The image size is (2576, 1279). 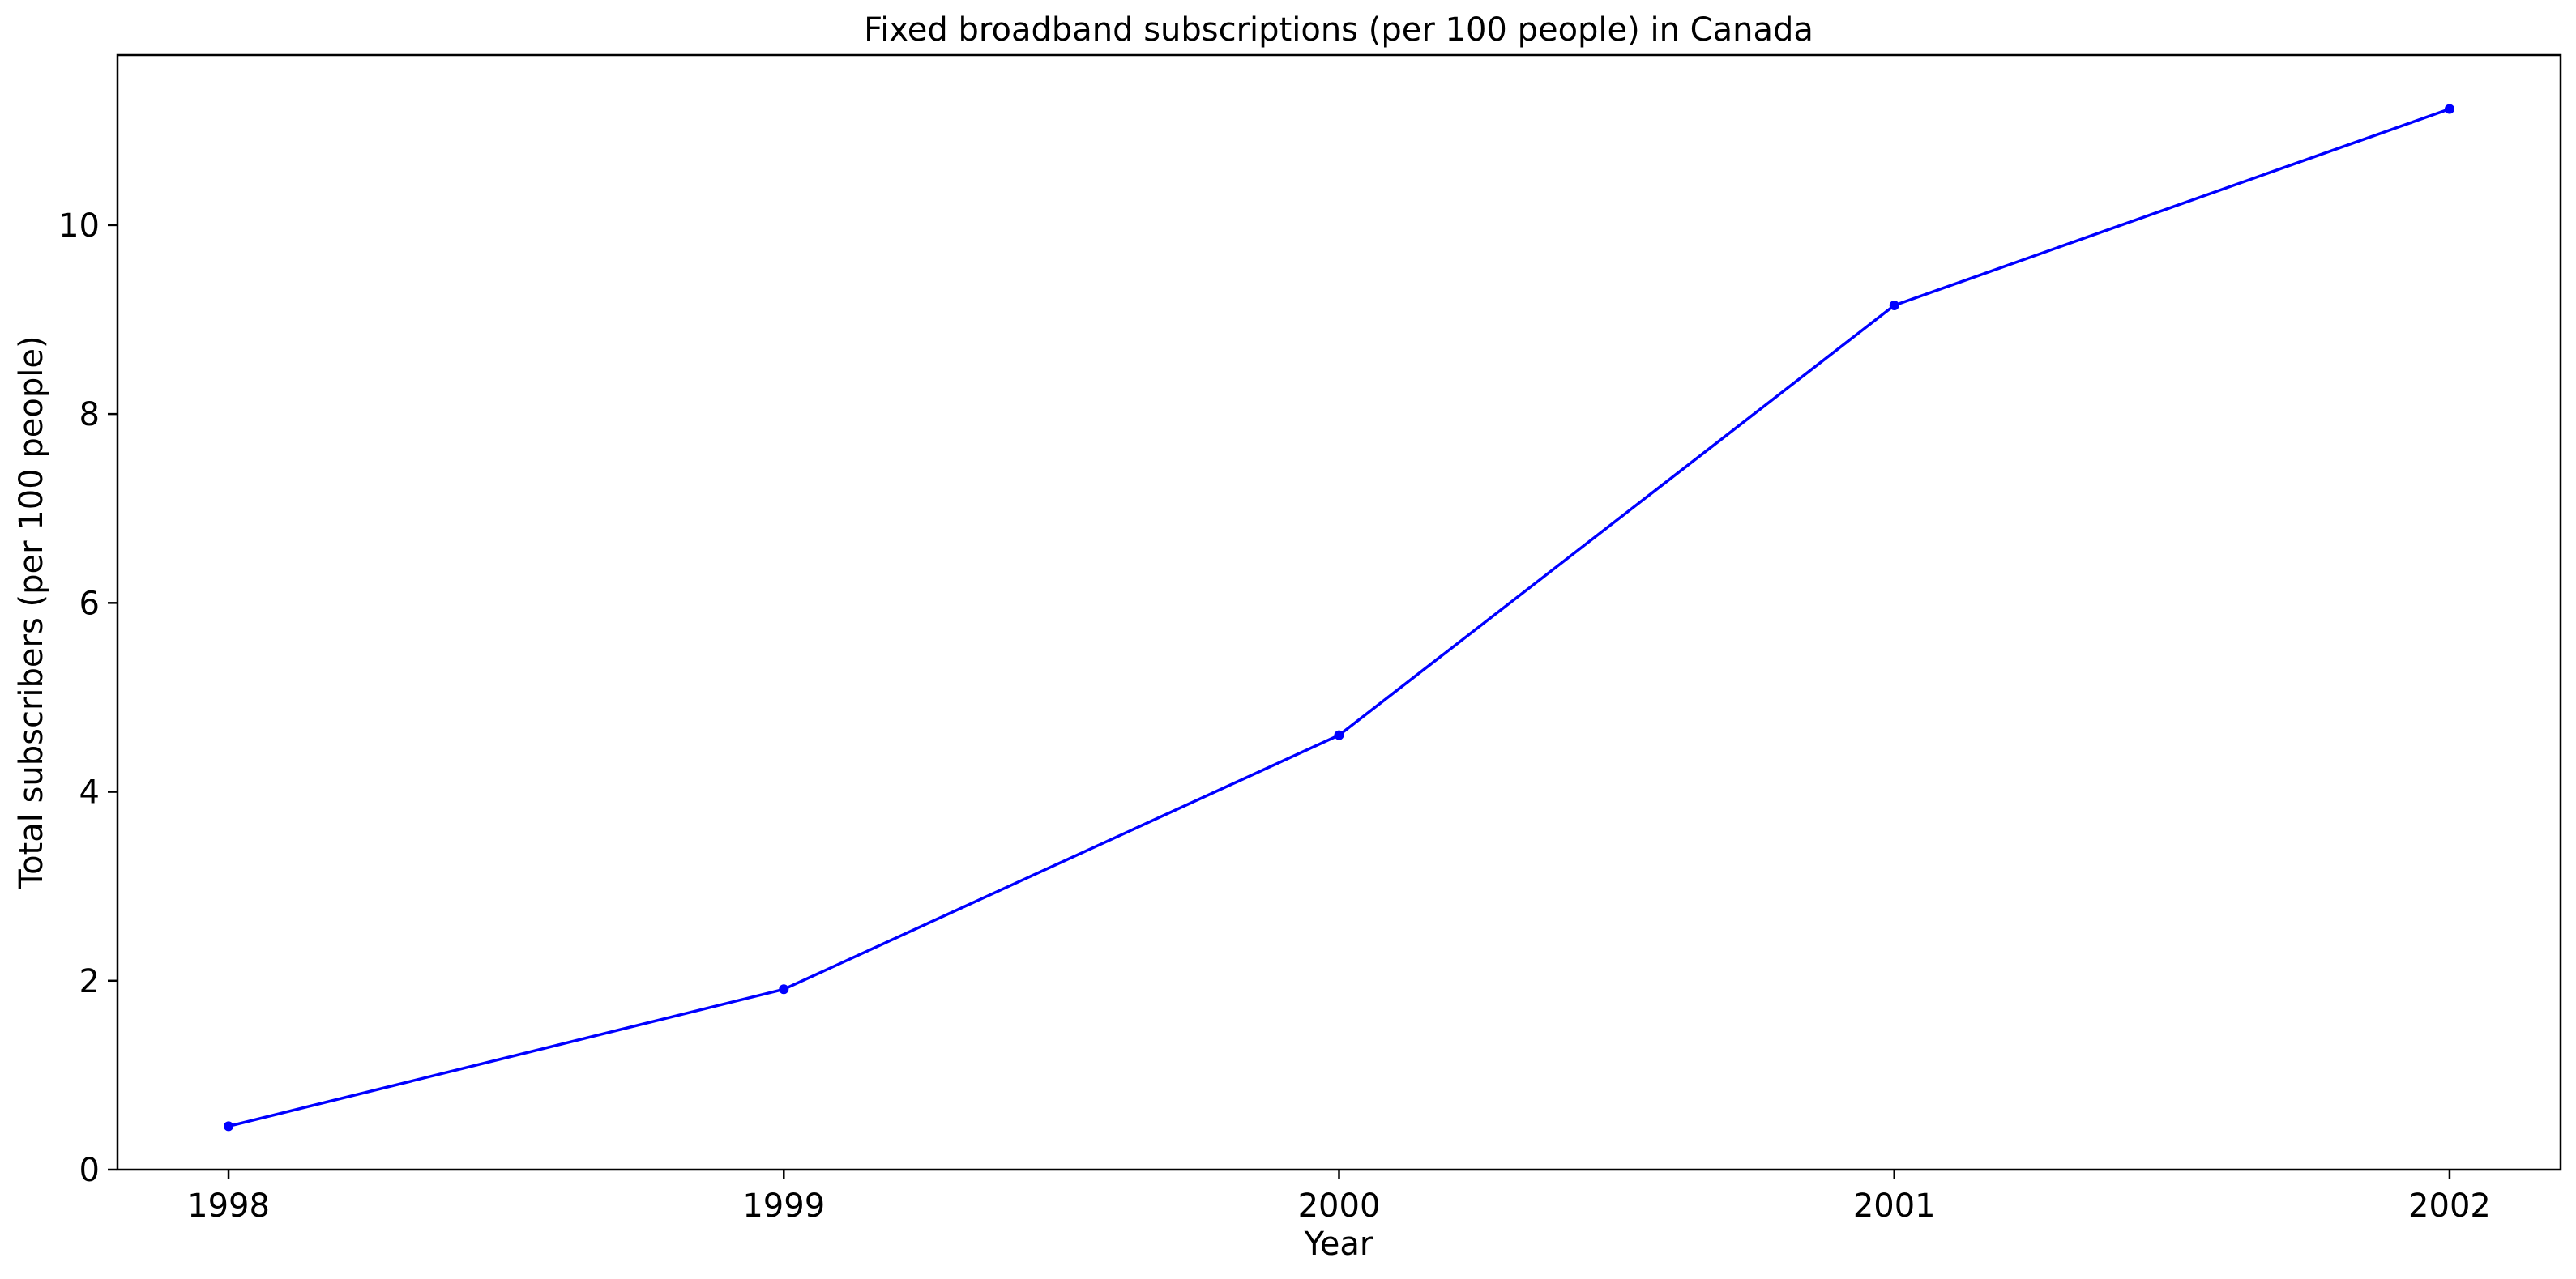 What do you see at coordinates (1339, 1206) in the screenshot?
I see `x-tick-label: 2000` at bounding box center [1339, 1206].